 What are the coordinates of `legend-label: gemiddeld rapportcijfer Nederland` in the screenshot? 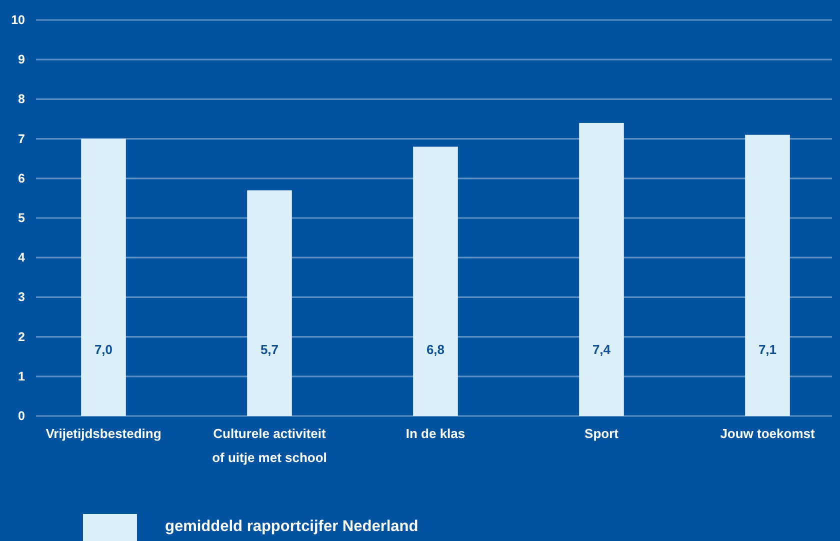 It's located at (291, 526).